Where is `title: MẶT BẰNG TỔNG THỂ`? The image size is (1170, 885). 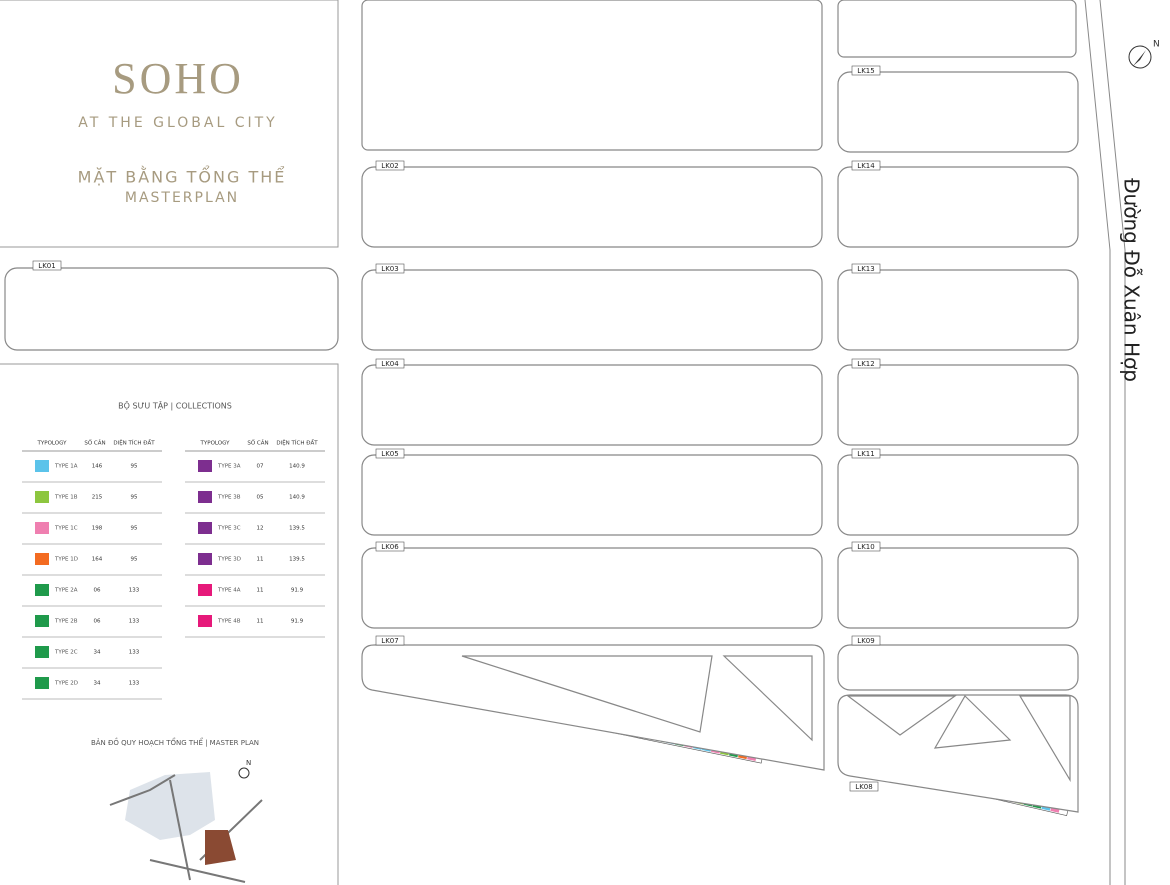
title: MẶT BẰNG TỔNG THỂ is located at coordinates (182, 176).